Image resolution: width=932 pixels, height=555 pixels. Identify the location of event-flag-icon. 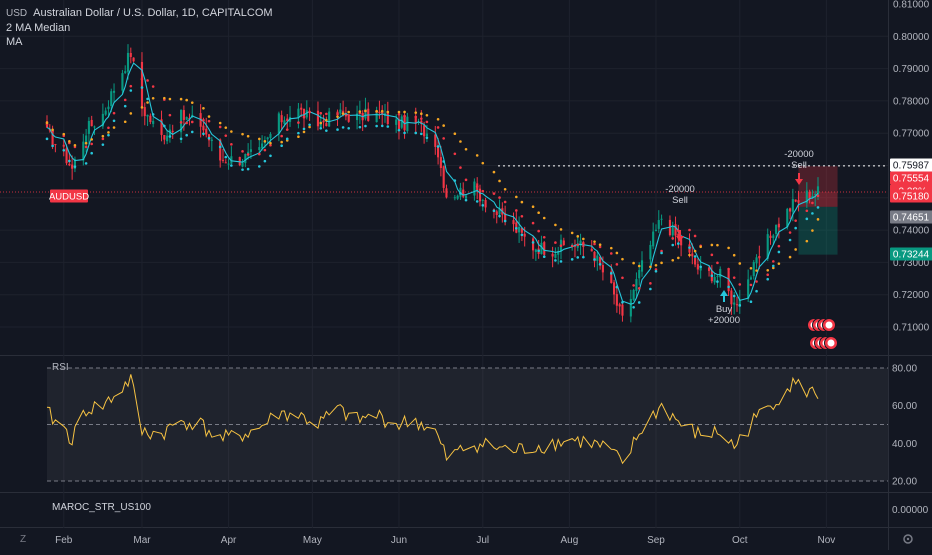
(831, 343).